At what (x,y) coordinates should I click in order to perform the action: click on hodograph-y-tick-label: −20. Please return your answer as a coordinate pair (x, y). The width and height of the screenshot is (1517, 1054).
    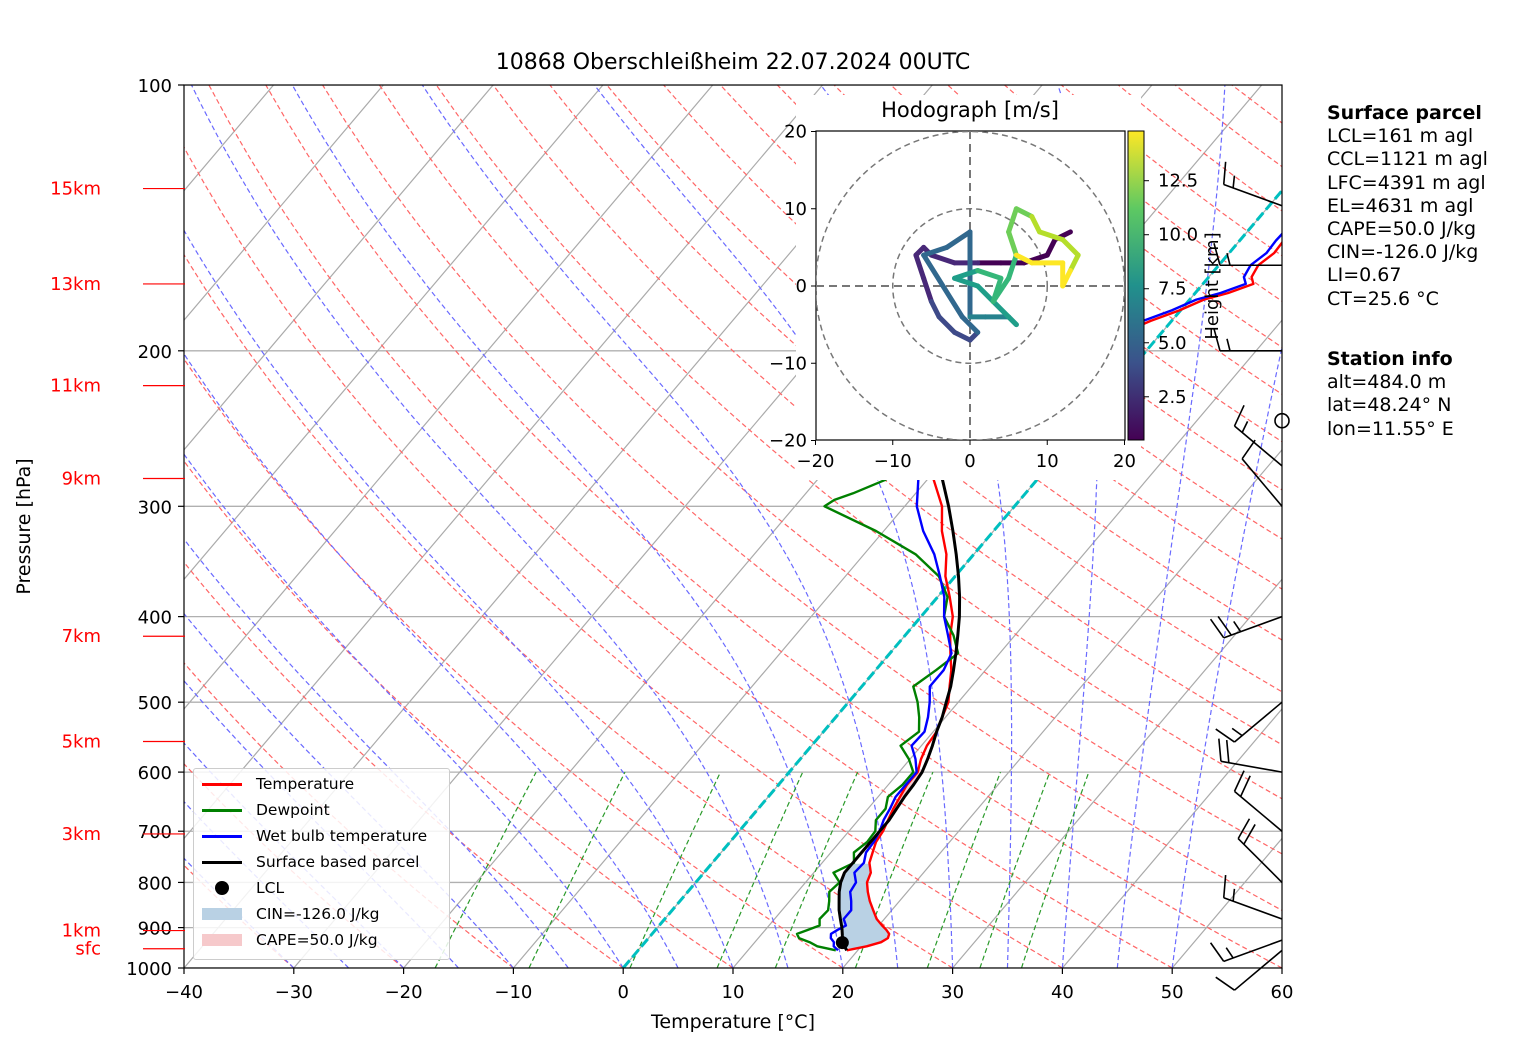
    Looking at the image, I should click on (788, 441).